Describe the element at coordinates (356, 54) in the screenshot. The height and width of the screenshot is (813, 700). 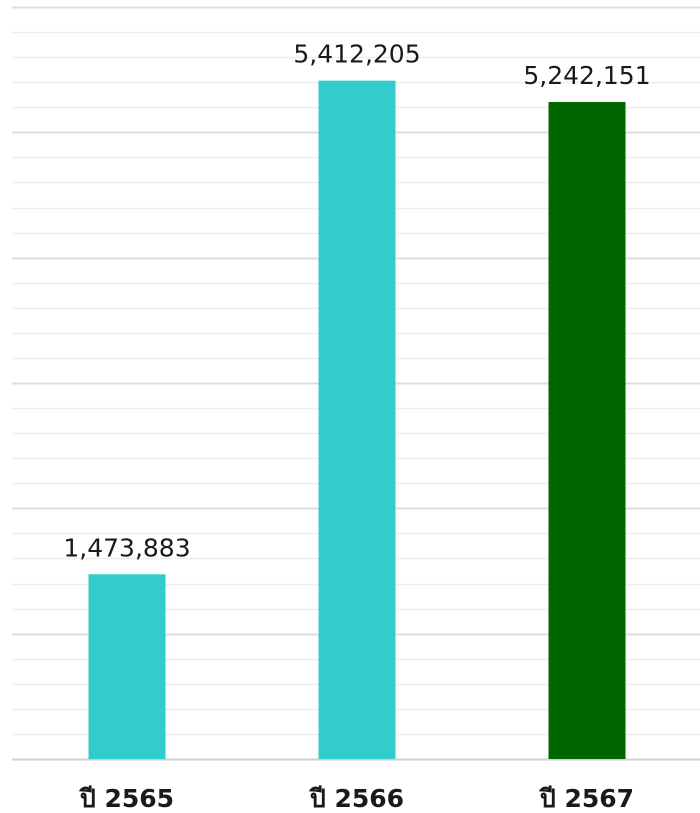
I see `value-label-2: 5,412,205` at that location.